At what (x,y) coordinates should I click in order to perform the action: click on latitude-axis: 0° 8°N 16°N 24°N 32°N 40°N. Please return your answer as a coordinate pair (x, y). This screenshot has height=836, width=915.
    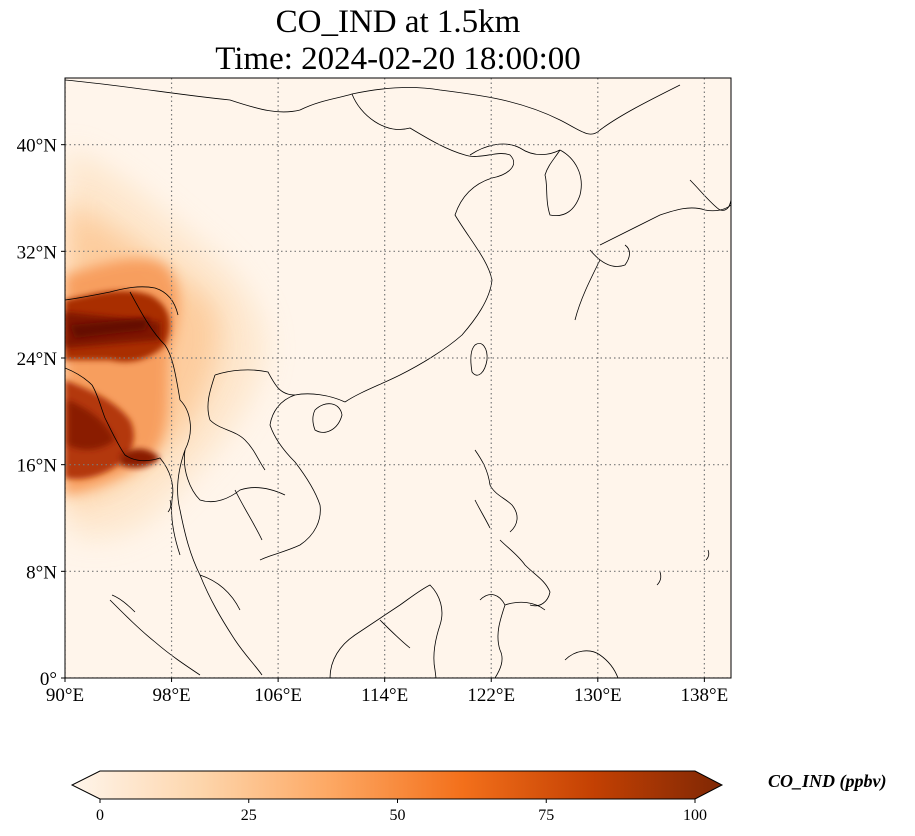
    Looking at the image, I should click on (41, 413).